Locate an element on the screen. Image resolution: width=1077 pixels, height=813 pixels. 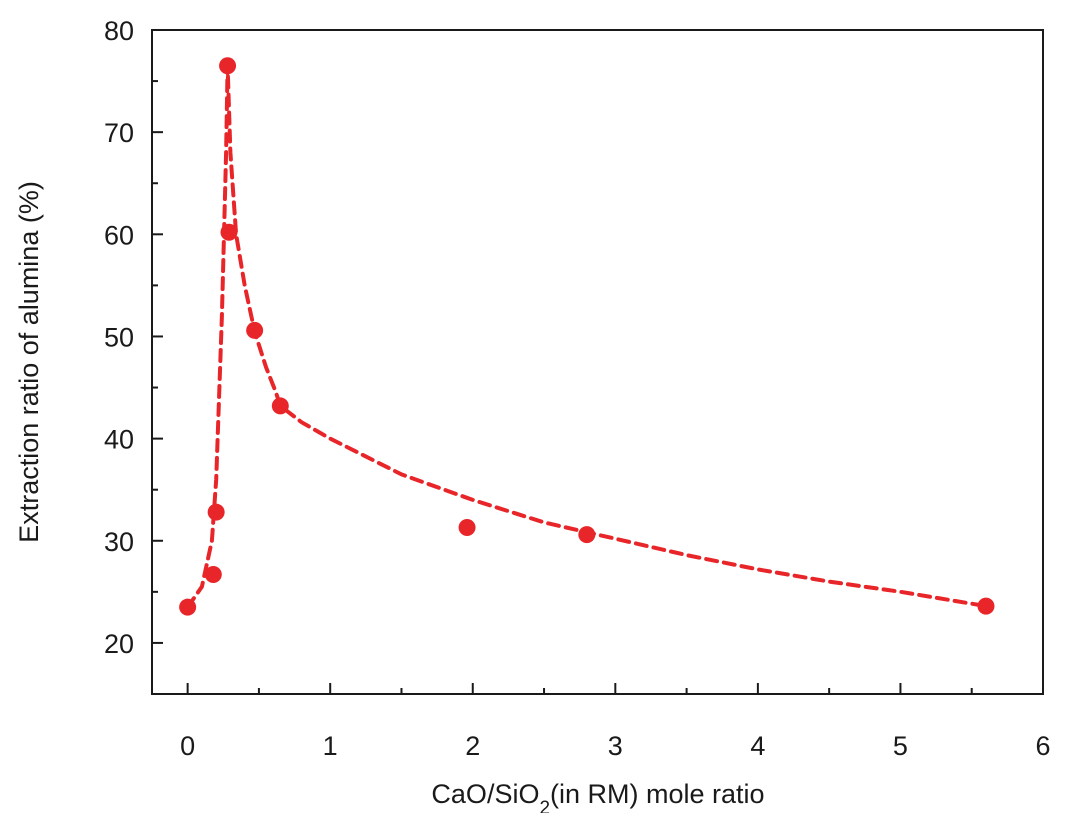
x-tick-label: 2 is located at coordinates (472, 746).